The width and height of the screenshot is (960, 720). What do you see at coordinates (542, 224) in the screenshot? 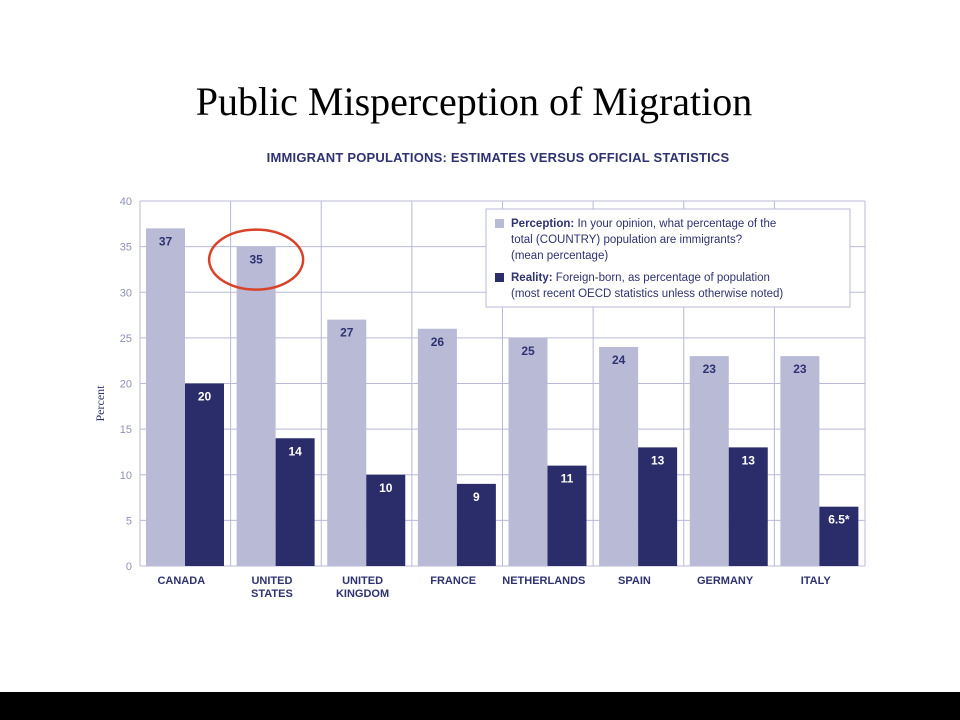
I see `legend-series-name: Perception:` at bounding box center [542, 224].